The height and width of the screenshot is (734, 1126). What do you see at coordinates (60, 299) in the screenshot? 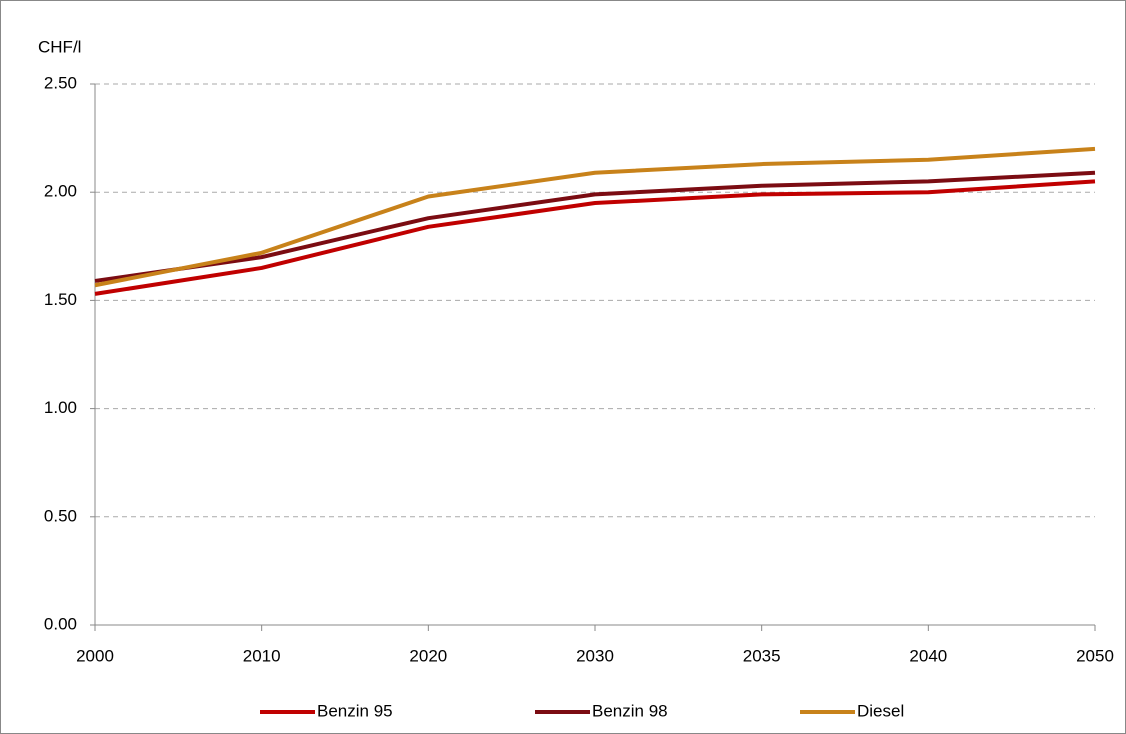
I see `y-tick-label: 1.50` at bounding box center [60, 299].